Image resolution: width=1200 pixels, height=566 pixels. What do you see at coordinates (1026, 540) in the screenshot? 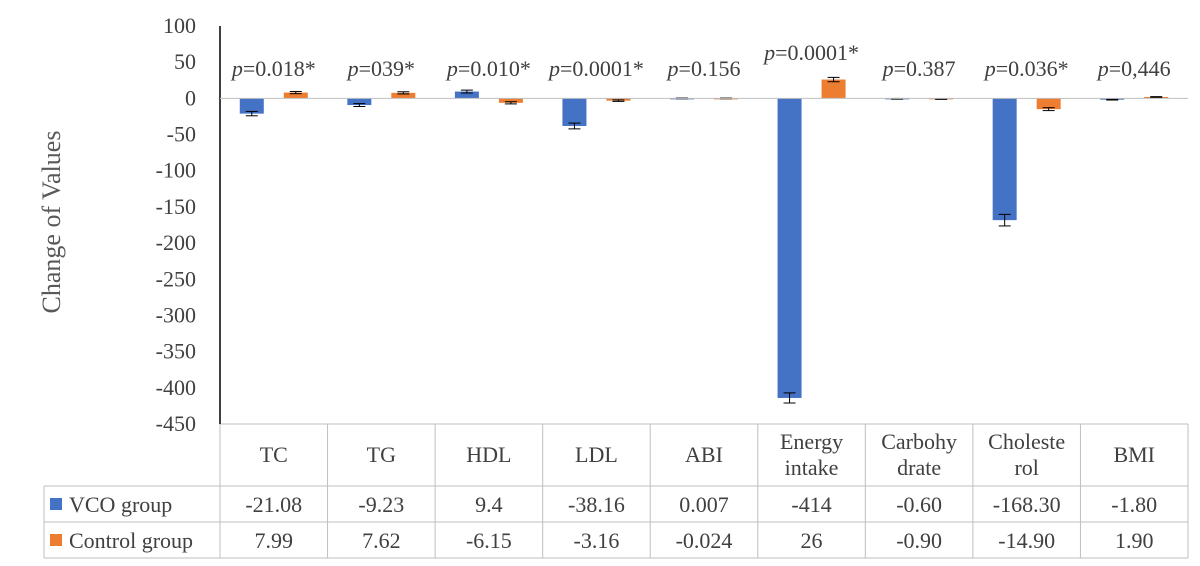
I see `table-cell-value: -14.90` at bounding box center [1026, 540].